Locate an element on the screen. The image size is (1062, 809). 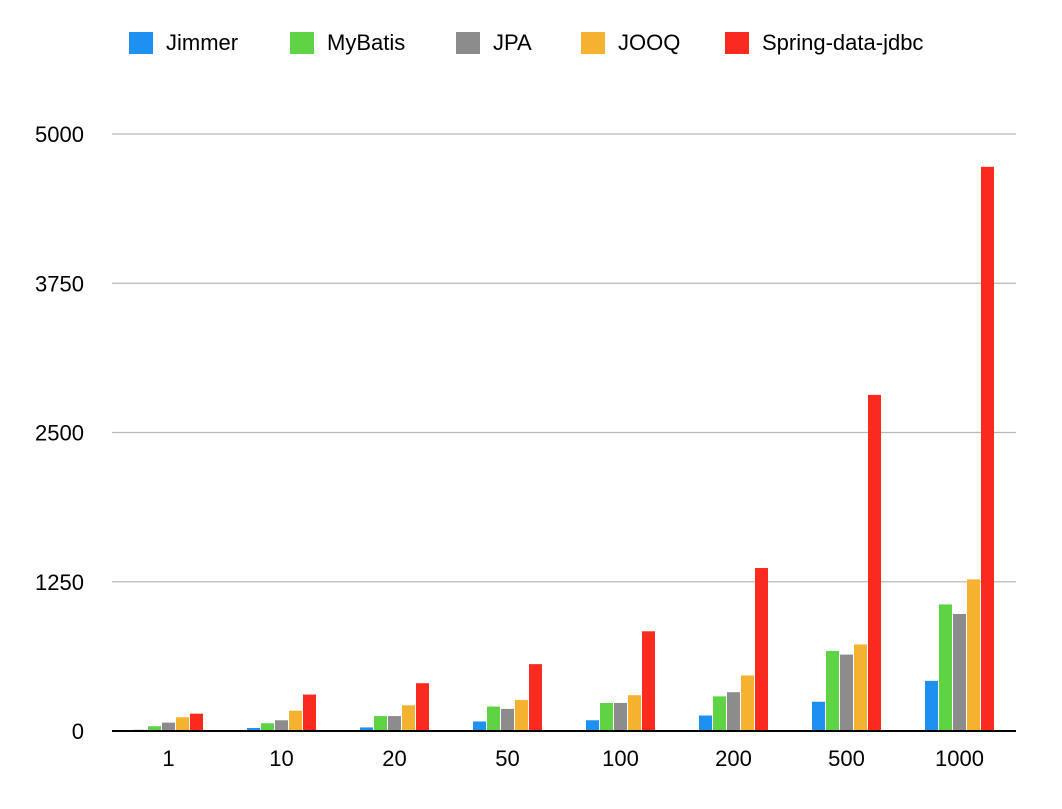
x-tick-label: 1000 is located at coordinates (959, 758).